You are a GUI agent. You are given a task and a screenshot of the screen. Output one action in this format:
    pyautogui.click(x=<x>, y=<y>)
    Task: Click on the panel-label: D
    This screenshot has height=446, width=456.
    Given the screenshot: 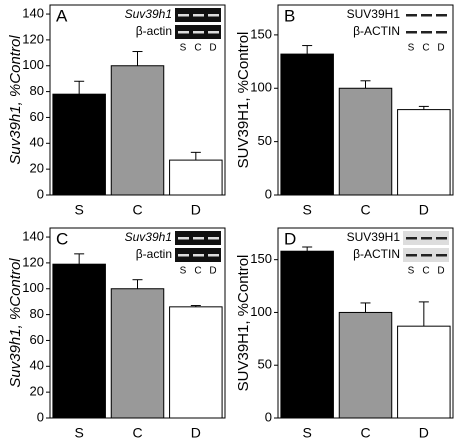 What is the action you would take?
    pyautogui.click(x=290, y=238)
    